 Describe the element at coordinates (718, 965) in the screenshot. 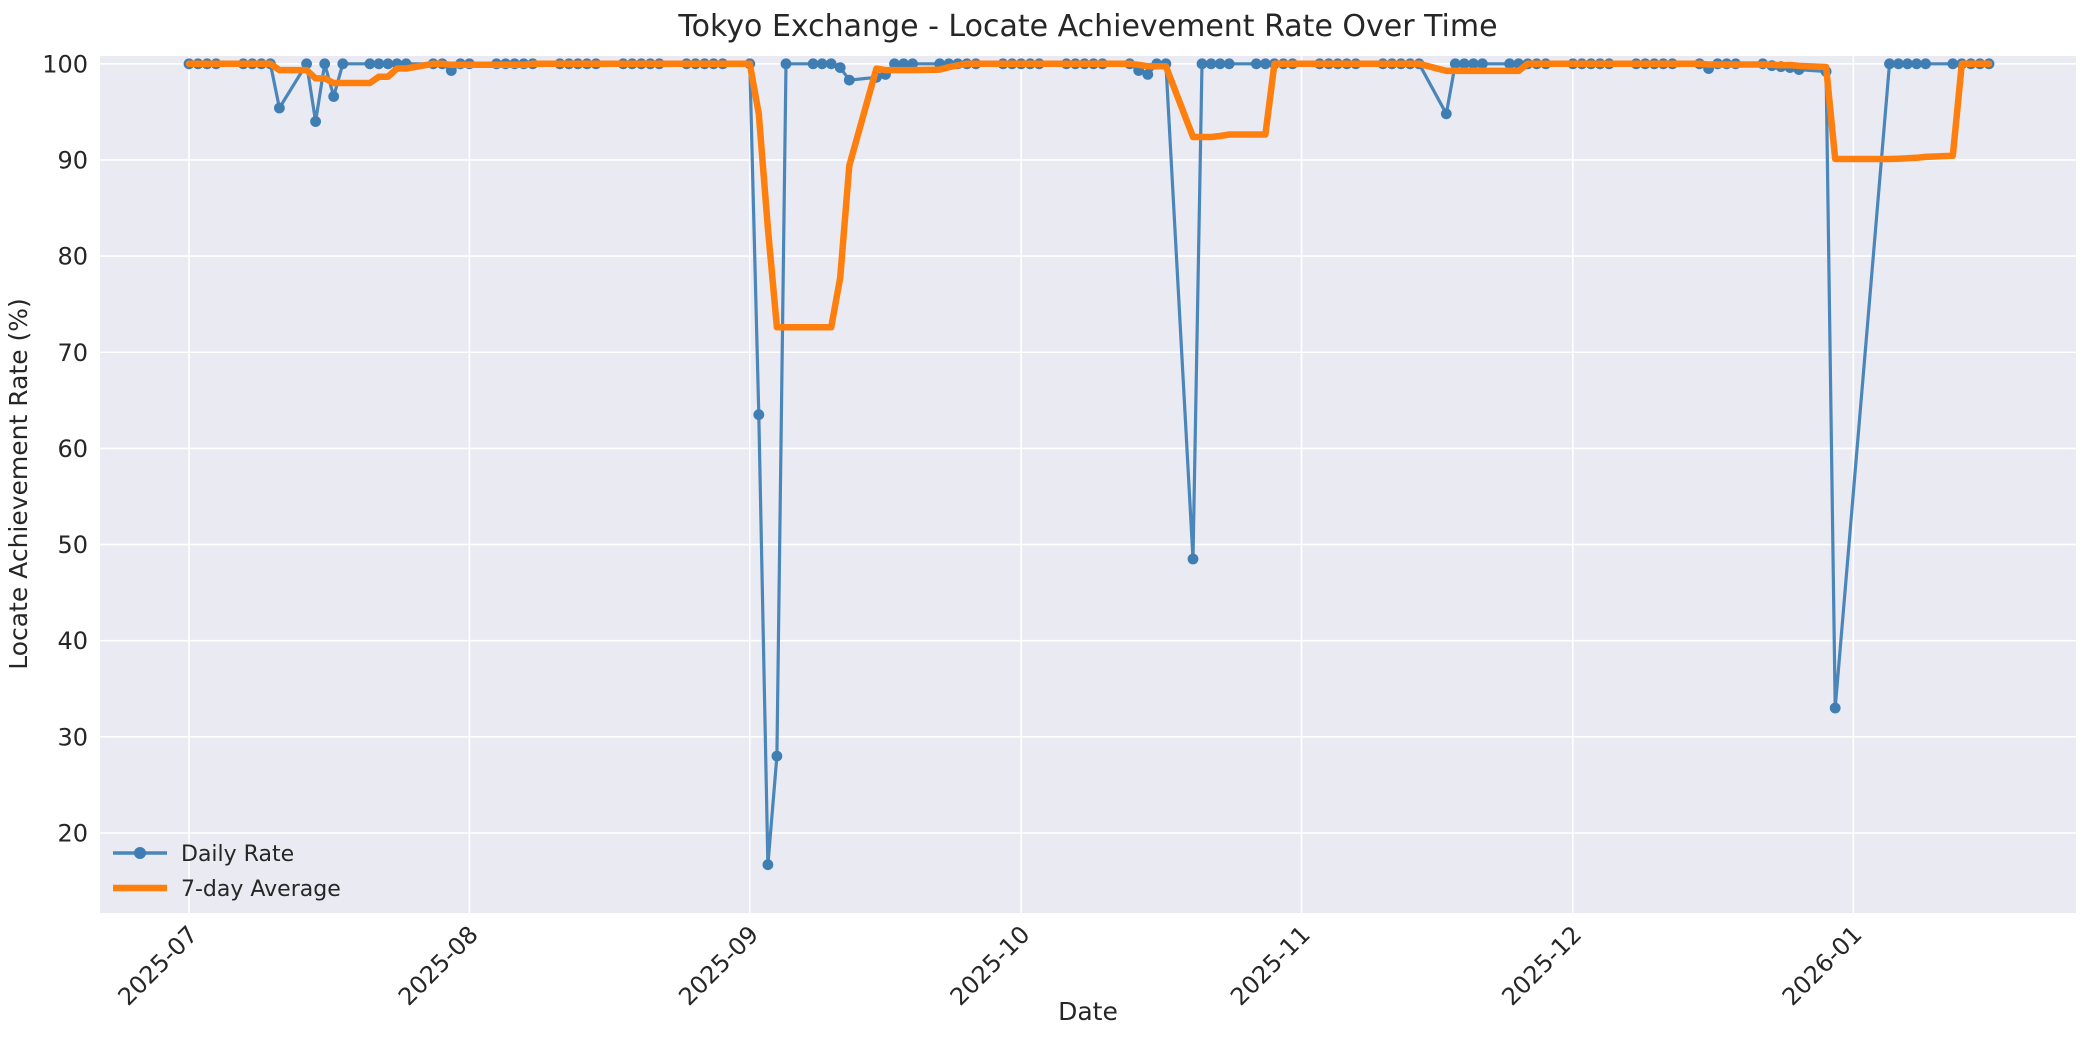

I see `x-tick-label: 2025-09` at that location.